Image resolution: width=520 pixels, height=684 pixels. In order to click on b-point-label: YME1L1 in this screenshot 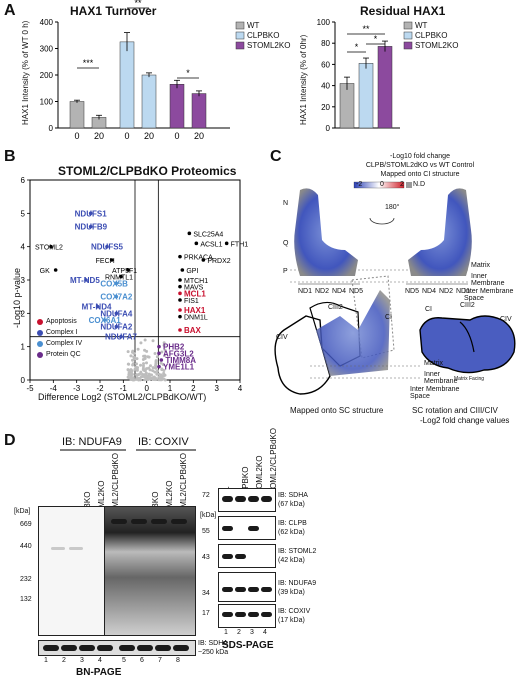, I will do `click(179, 367)`.